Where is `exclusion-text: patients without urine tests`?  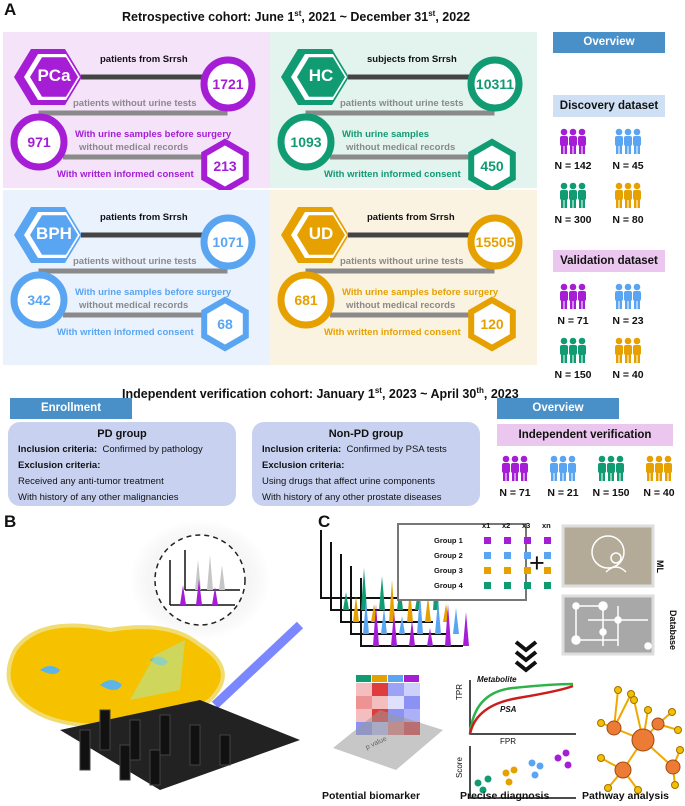 exclusion-text: patients without urine tests is located at coordinates (135, 261).